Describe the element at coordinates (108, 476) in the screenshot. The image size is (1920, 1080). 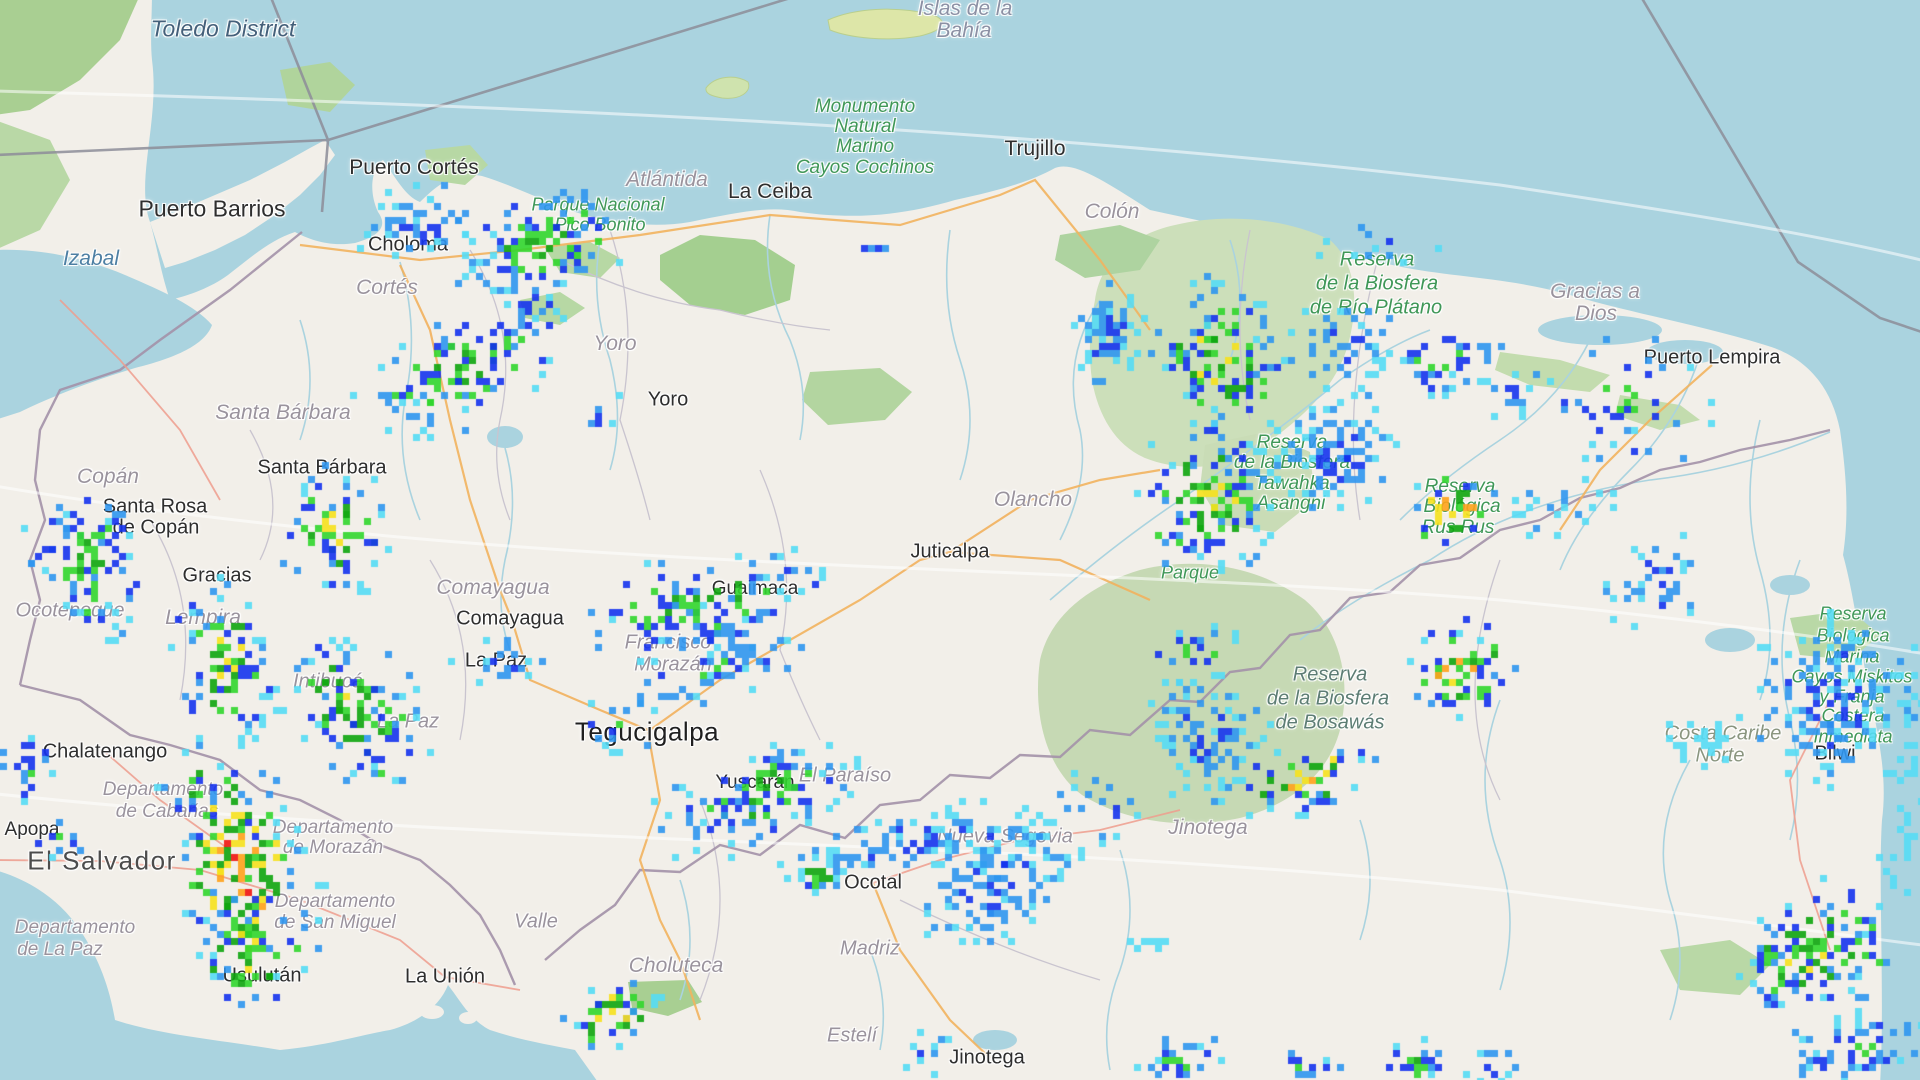
I see `map-label-dept: Copán` at that location.